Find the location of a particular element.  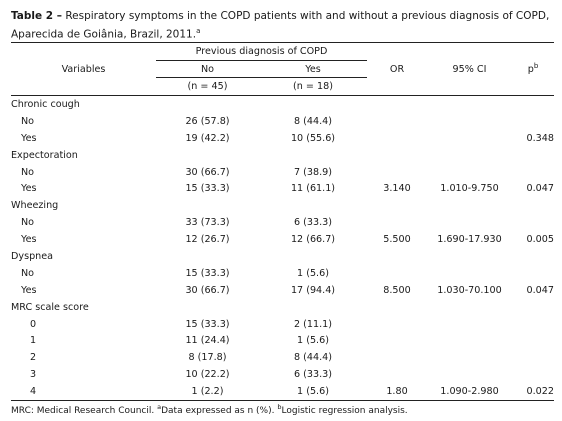

row-label: MRC scale score is located at coordinates (50, 307).